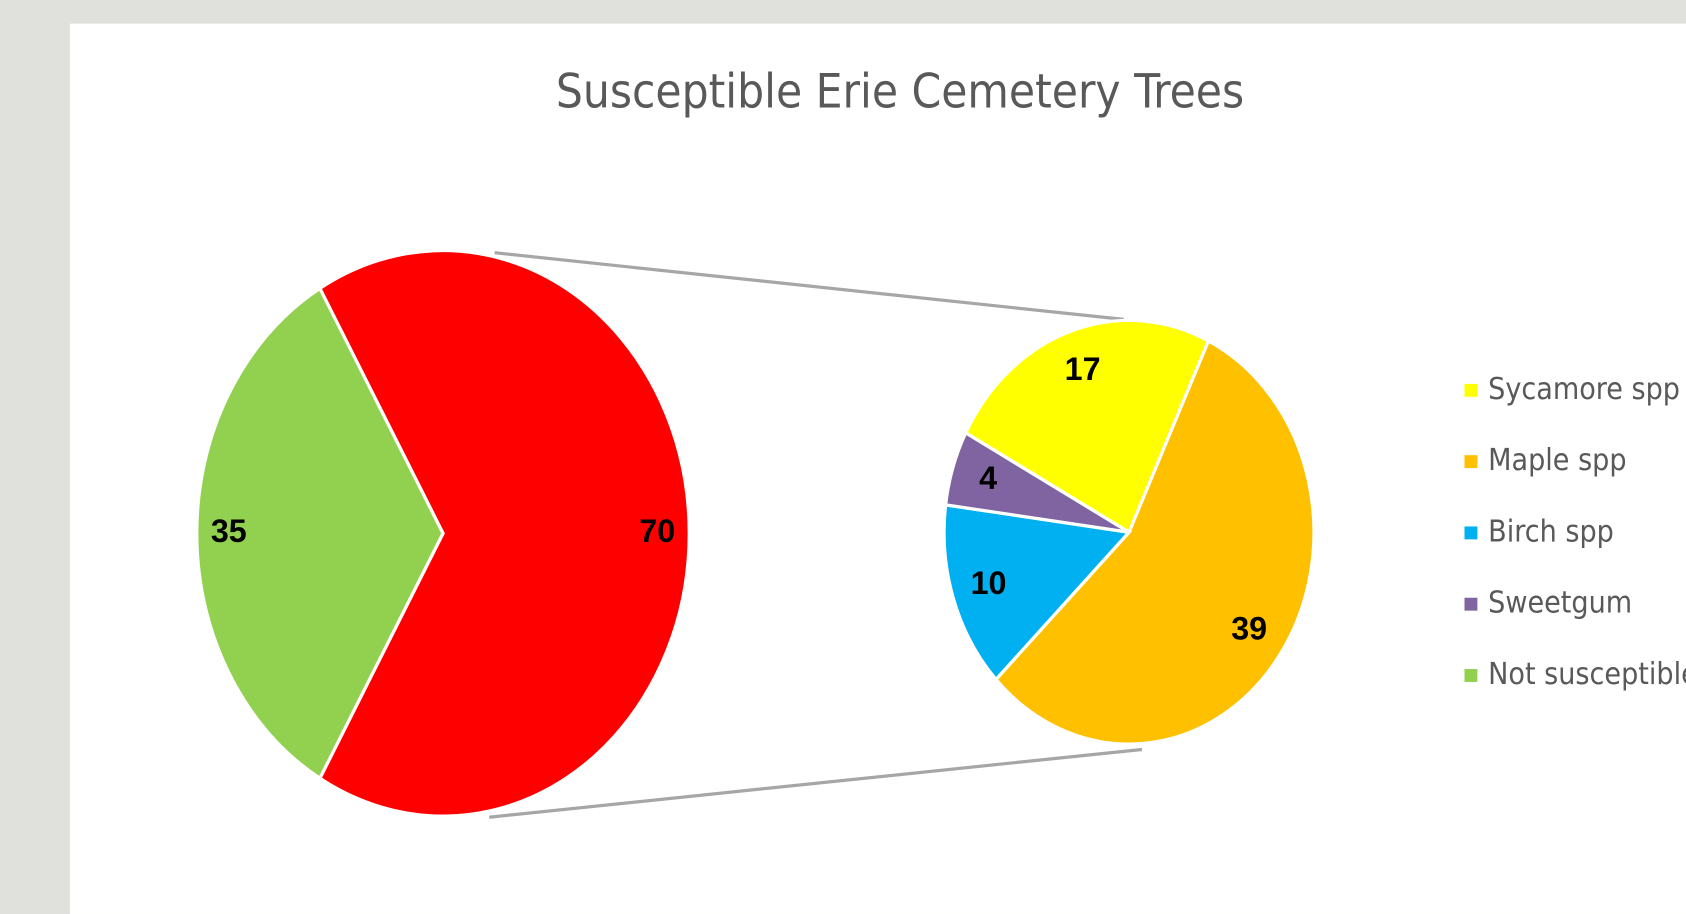 The height and width of the screenshot is (914, 1686). I want to click on legend-label: Sweetgum, so click(1560, 603).